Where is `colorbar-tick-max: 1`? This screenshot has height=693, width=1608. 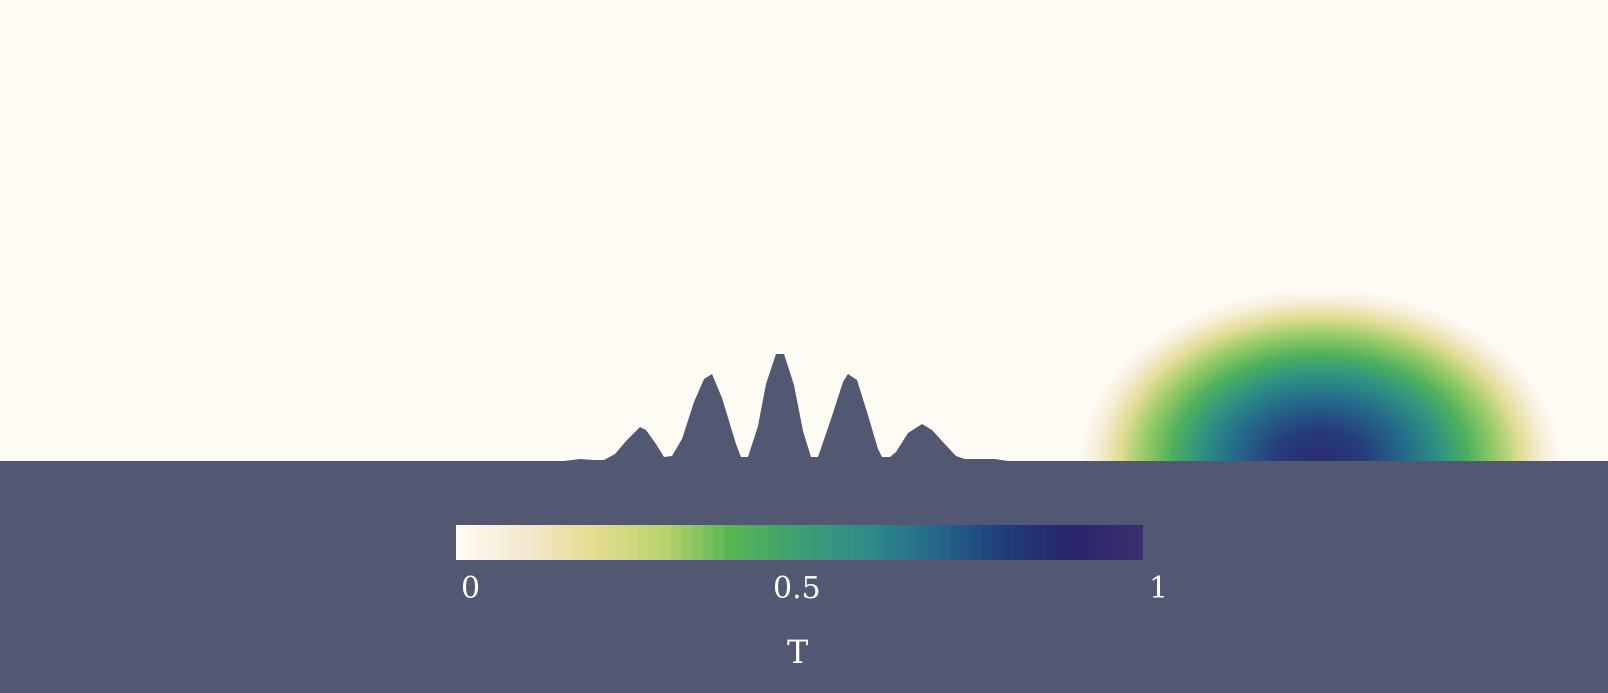 colorbar-tick-max: 1 is located at coordinates (1159, 588).